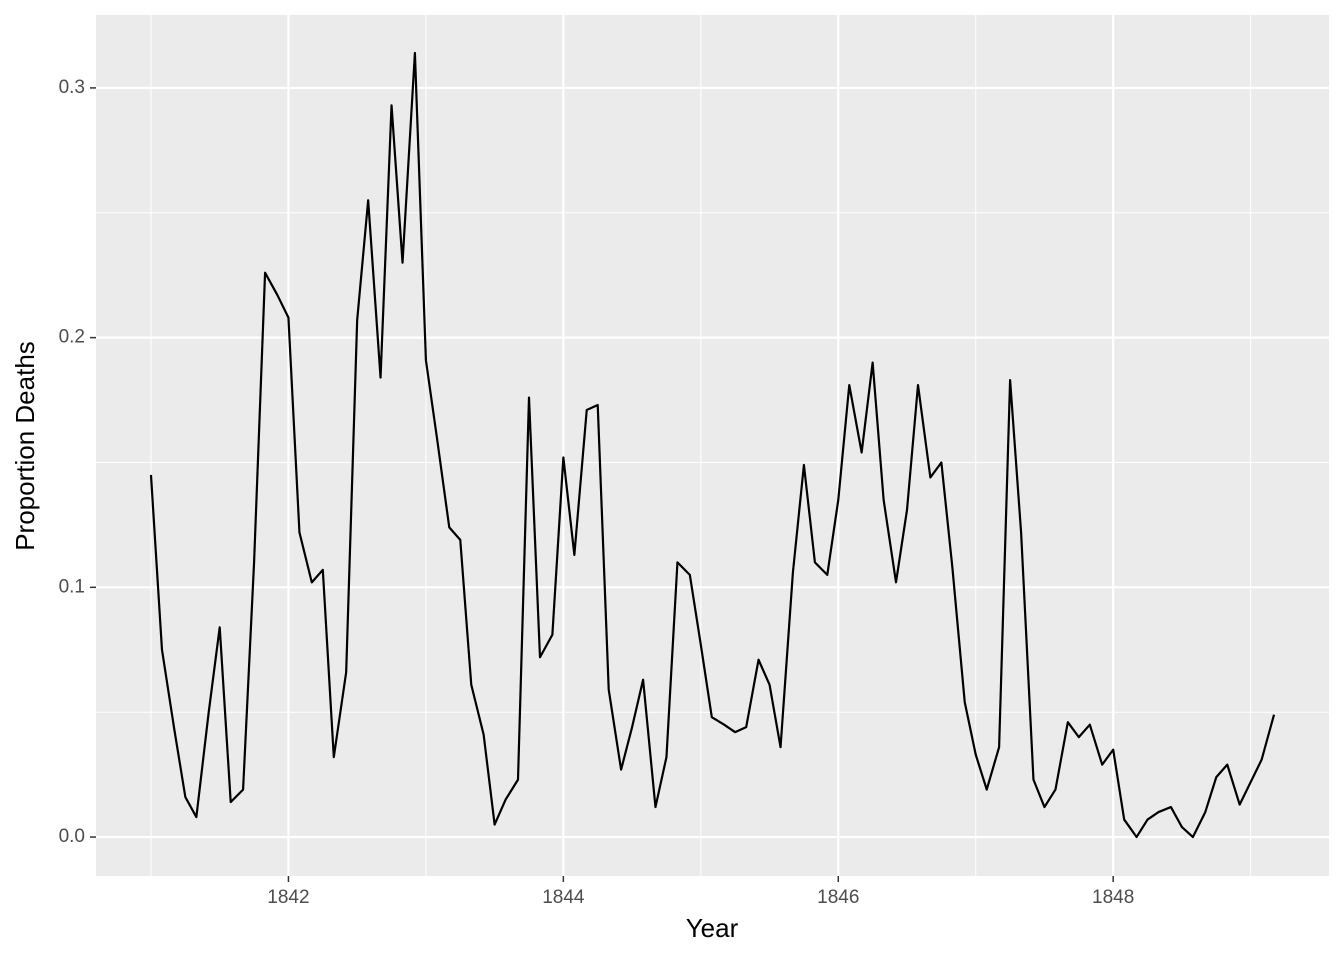  Describe the element at coordinates (1113, 897) in the screenshot. I see `x-tick-label: 1848` at that location.